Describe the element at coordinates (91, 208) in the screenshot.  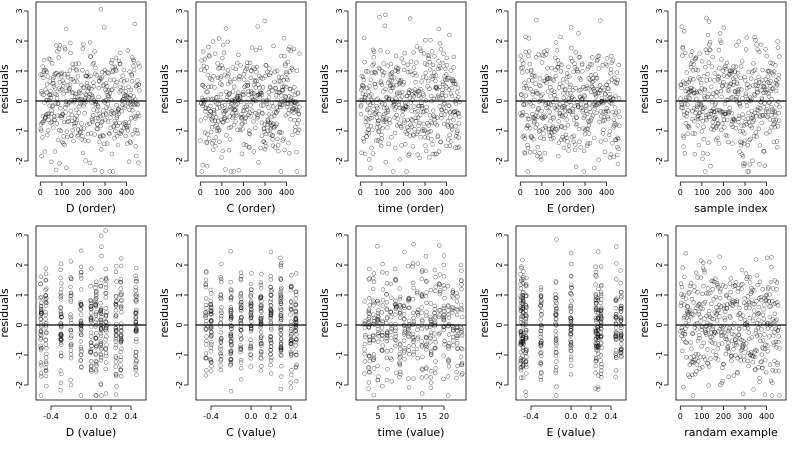
I see `x-axis-title: D (order)` at that location.